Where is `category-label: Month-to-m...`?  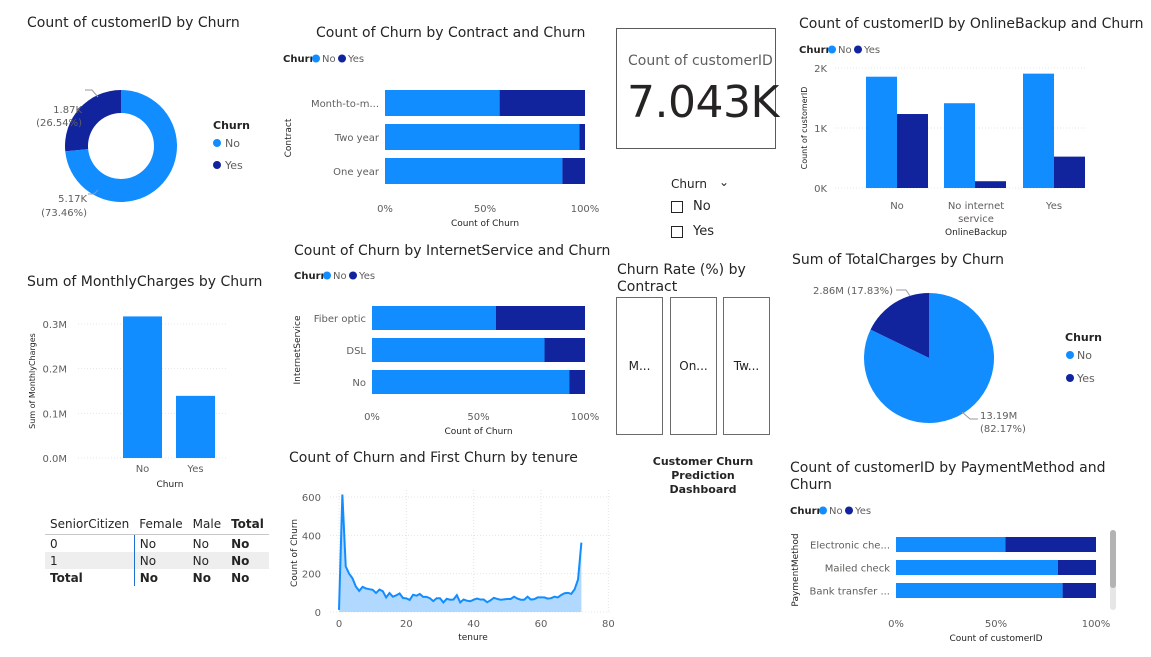
category-label: Month-to-m... is located at coordinates (345, 104).